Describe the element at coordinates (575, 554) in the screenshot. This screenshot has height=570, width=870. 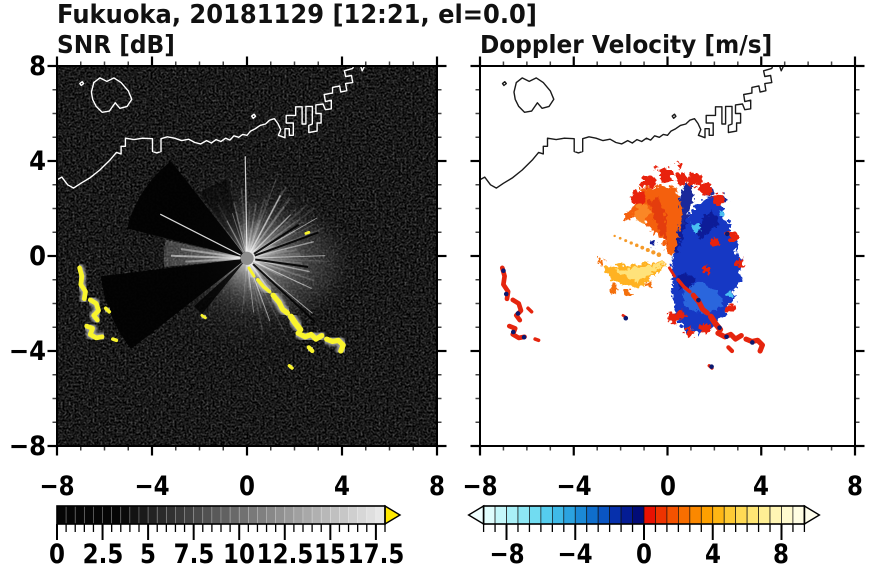
I see `velocity-colorbar-tick-label: −4` at that location.